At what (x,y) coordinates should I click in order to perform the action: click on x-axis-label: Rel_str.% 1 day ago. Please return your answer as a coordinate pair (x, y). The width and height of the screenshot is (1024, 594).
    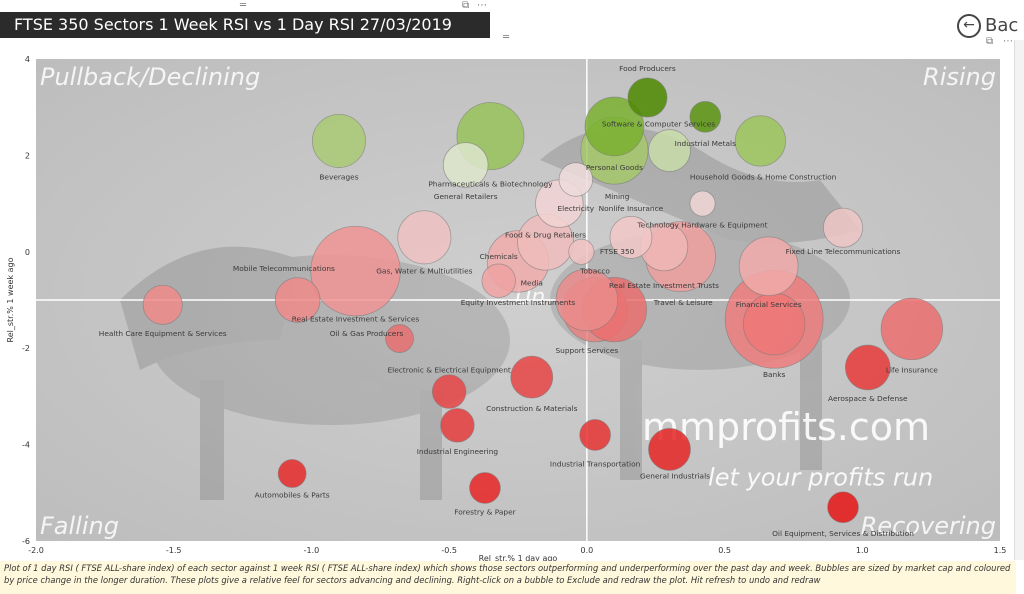
    Looking at the image, I should click on (518, 557).